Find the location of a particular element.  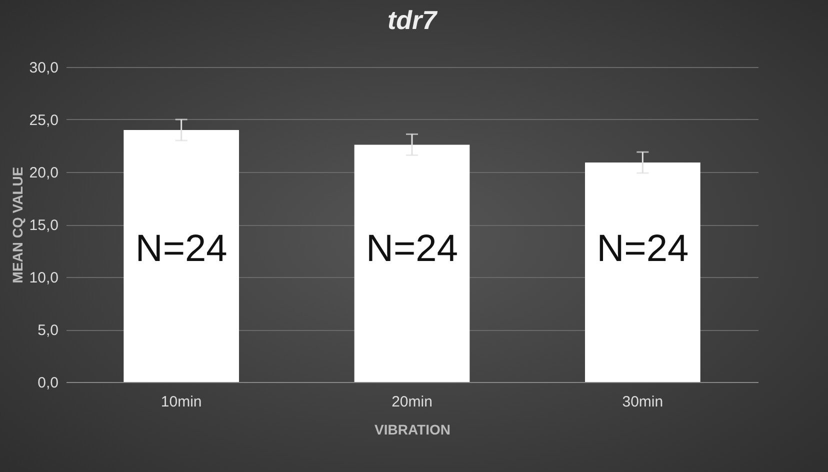

y-tick-label: 0,0 is located at coordinates (48, 383).